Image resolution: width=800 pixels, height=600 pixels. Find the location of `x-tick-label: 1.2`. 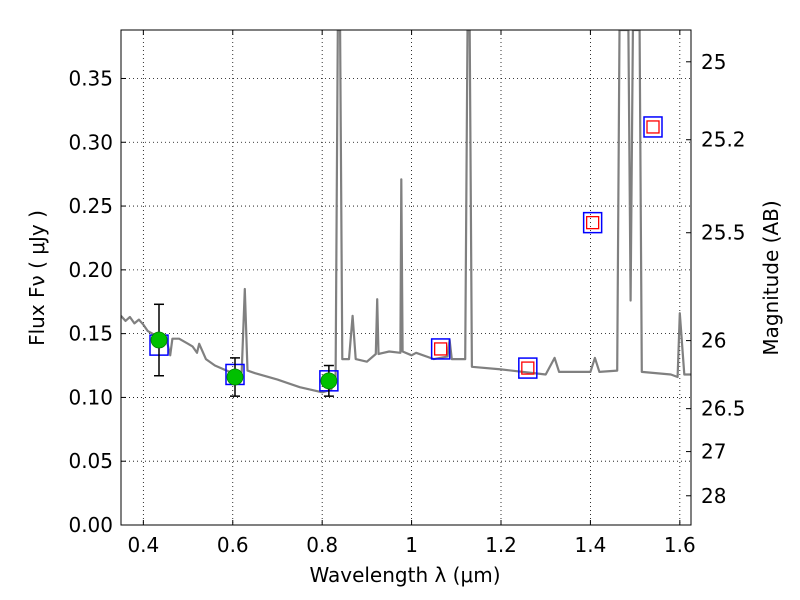

x-tick-label: 1.2 is located at coordinates (501, 545).